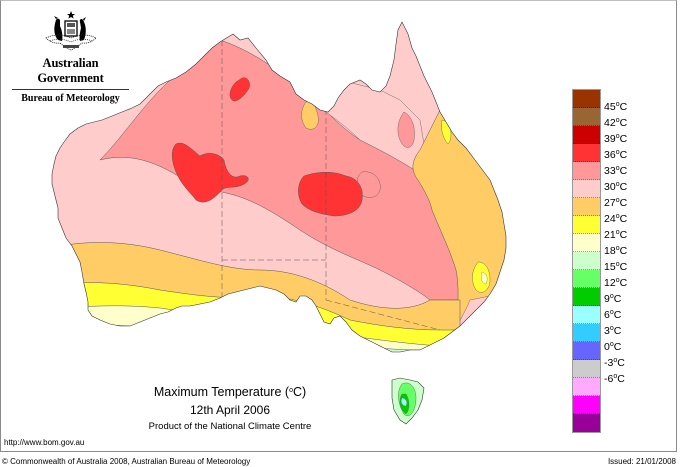  I want to click on legend-label: 27oC, so click(616, 203).